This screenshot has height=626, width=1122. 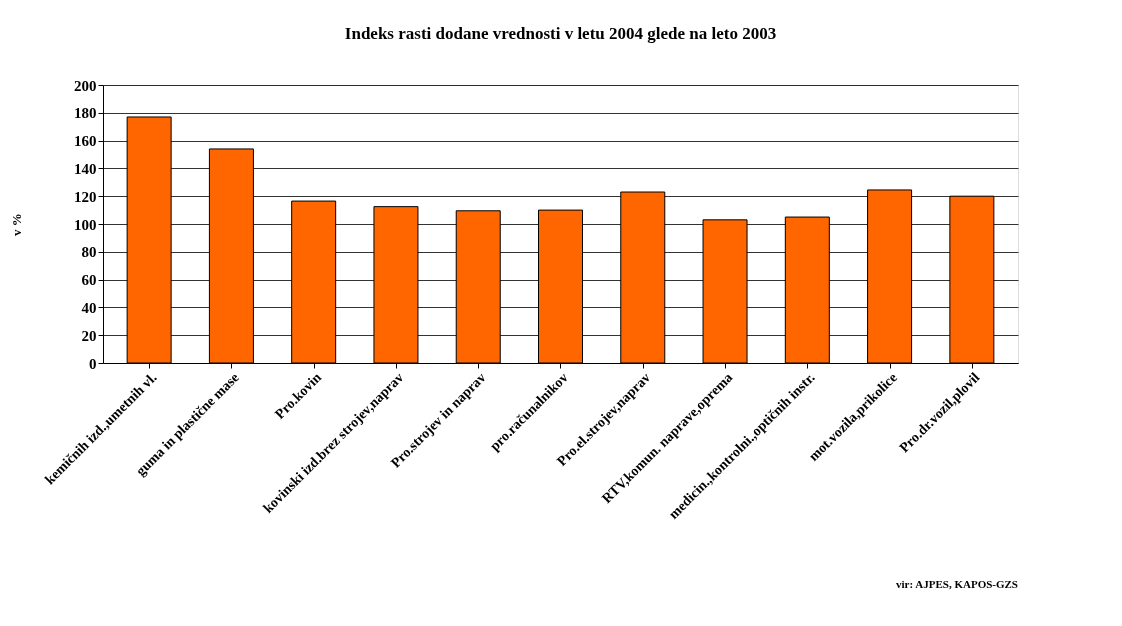 What do you see at coordinates (85, 141) in the screenshot?
I see `y-tick-label: 160` at bounding box center [85, 141].